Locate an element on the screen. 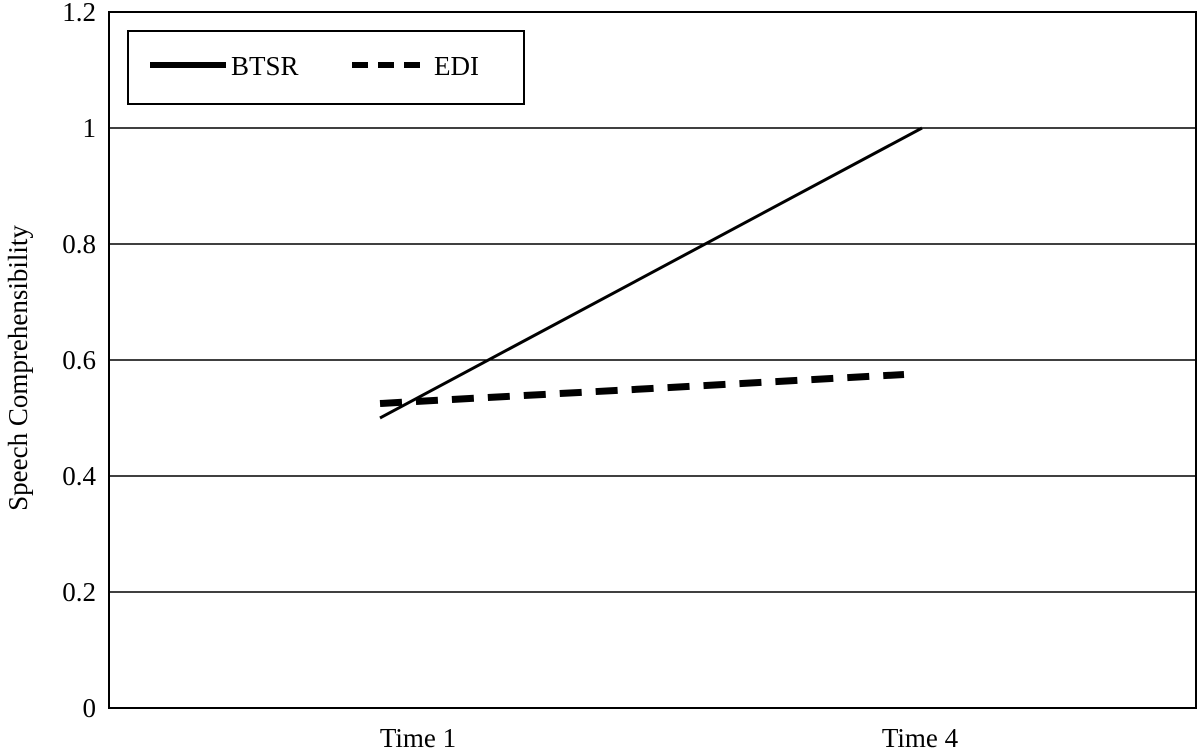 The image size is (1200, 755). y-tick-label: 0 is located at coordinates (90, 708).